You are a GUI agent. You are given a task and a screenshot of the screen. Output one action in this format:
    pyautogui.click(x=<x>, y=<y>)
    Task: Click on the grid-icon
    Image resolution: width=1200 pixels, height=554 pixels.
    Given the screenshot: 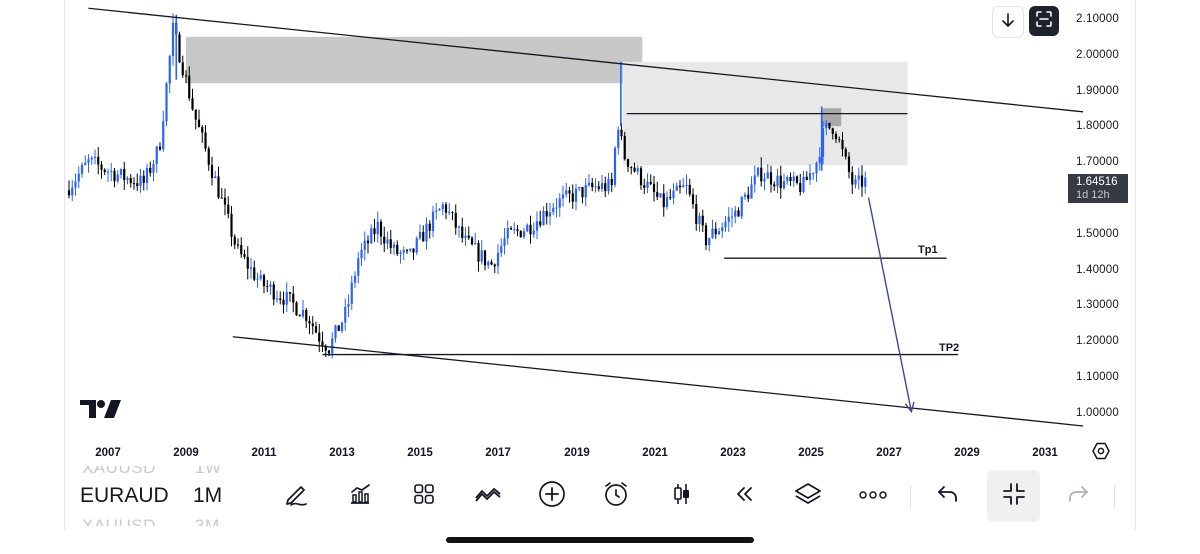 What is the action you would take?
    pyautogui.click(x=424, y=496)
    